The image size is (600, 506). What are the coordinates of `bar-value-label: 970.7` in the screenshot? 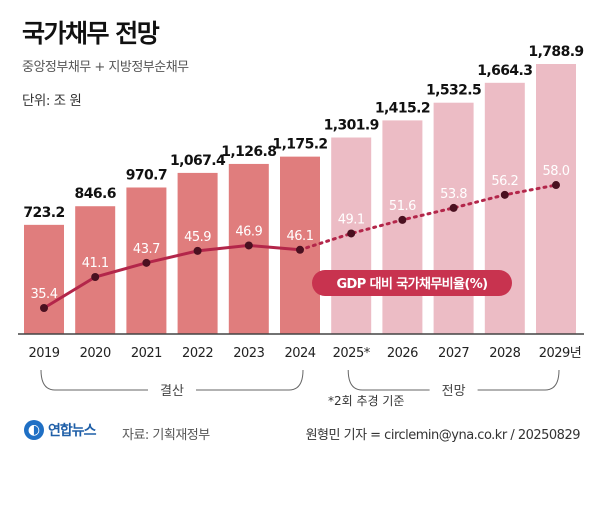 It's located at (146, 175).